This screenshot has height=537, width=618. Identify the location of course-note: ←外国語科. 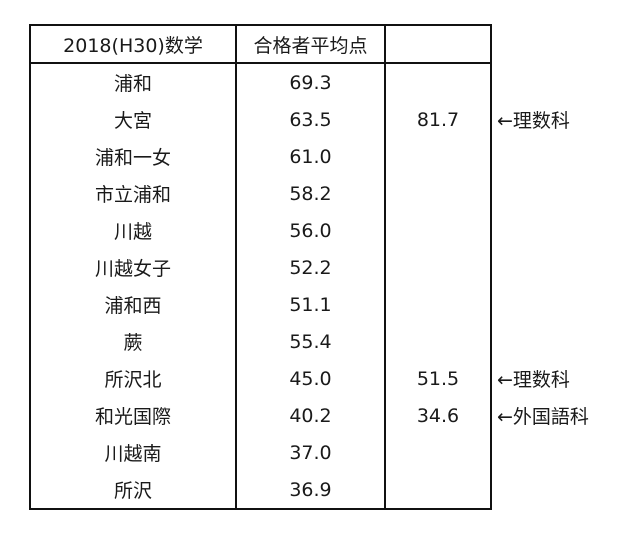
(543, 417).